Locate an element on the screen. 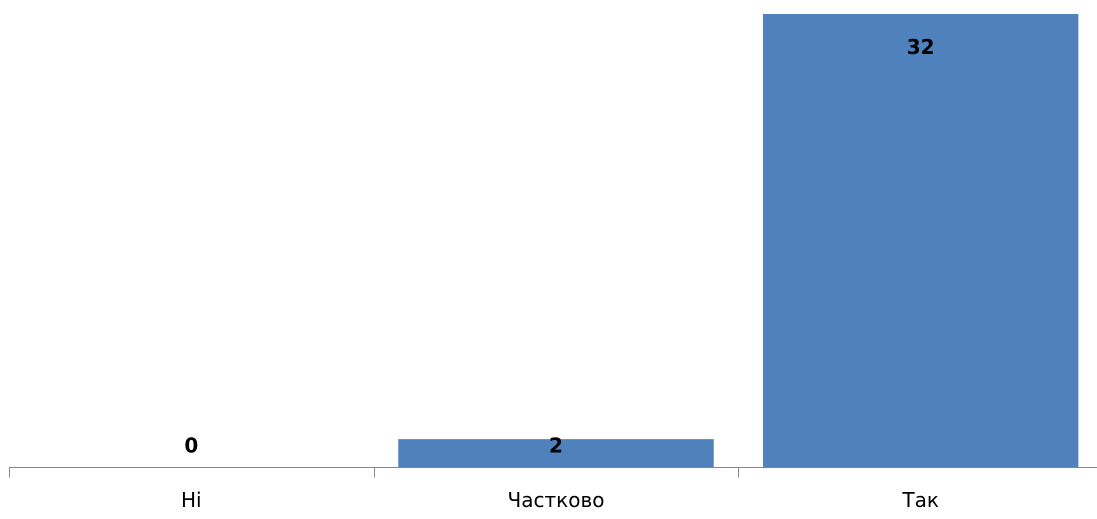 This screenshot has width=1097, height=519. x-axis: Ні Частково Так is located at coordinates (553, 489).